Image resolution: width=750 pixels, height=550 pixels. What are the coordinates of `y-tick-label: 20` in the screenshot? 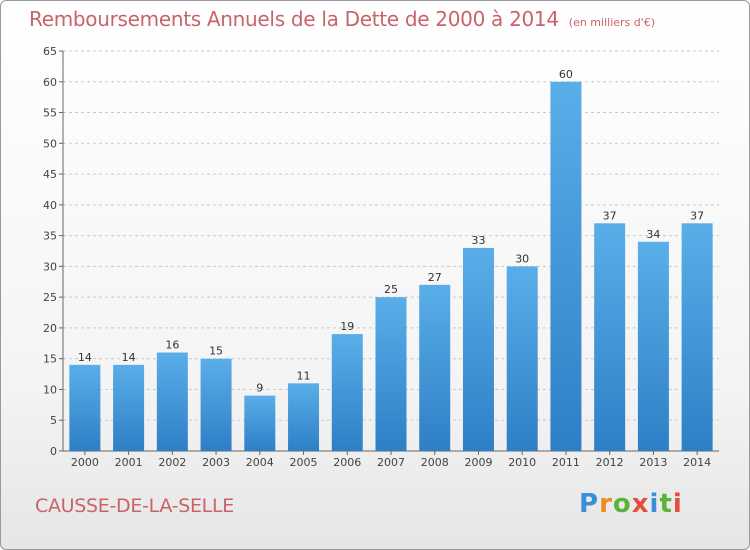 It's located at (50, 328).